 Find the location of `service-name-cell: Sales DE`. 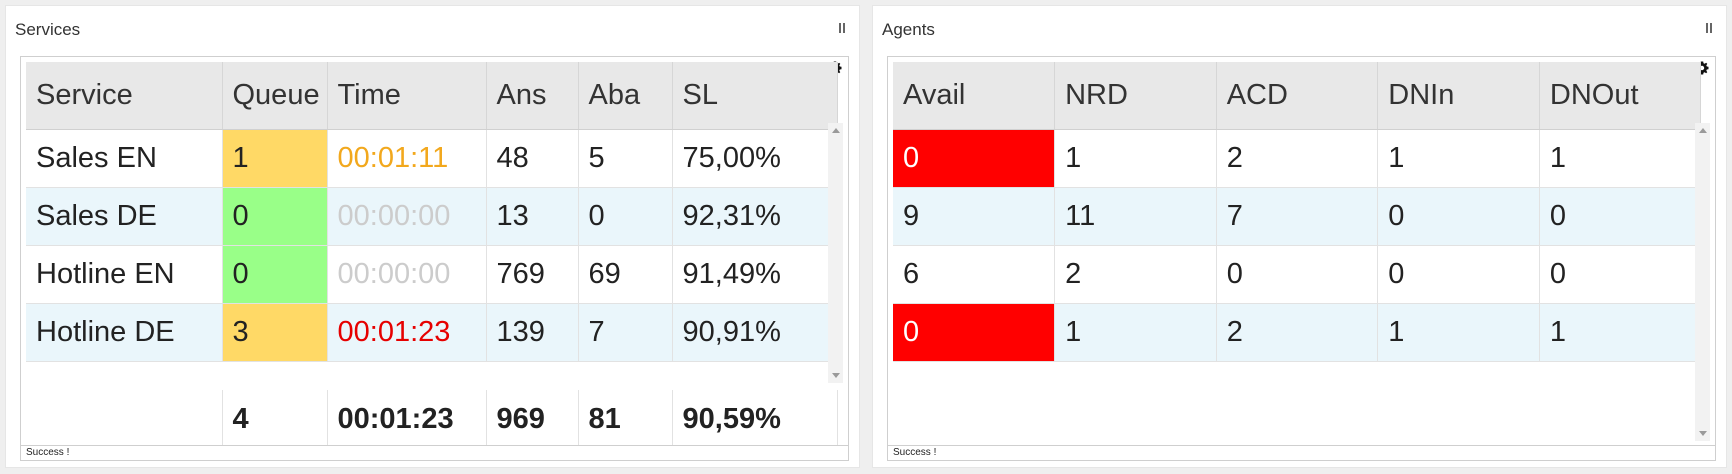

service-name-cell: Sales DE is located at coordinates (124, 216).